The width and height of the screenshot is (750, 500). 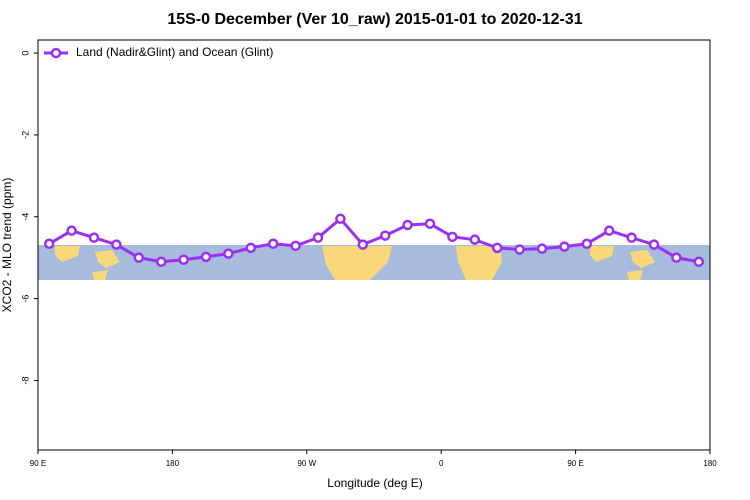 What do you see at coordinates (174, 52) in the screenshot?
I see `legend-label: Land (Nadir&Glint) and Ocean (Glint)` at bounding box center [174, 52].